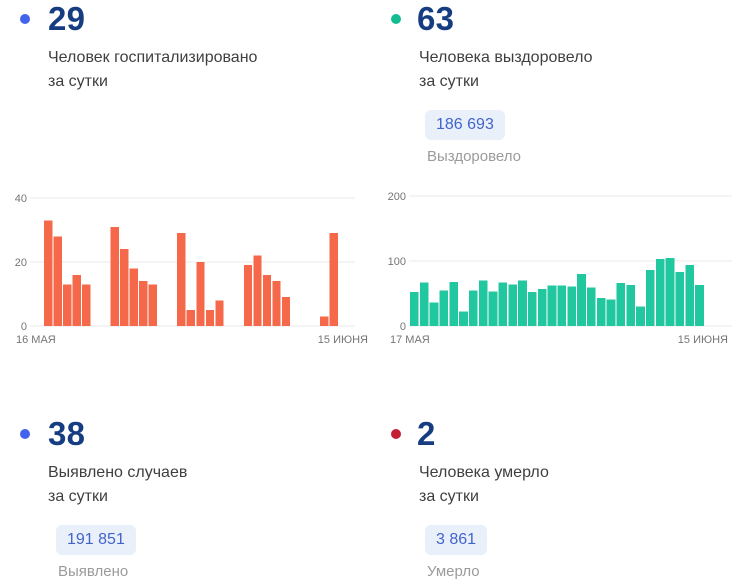 This screenshot has height=586, width=739. Describe the element at coordinates (78, 81) in the screenshot. I see `hospitalized-title-line2: за сутки` at that location.